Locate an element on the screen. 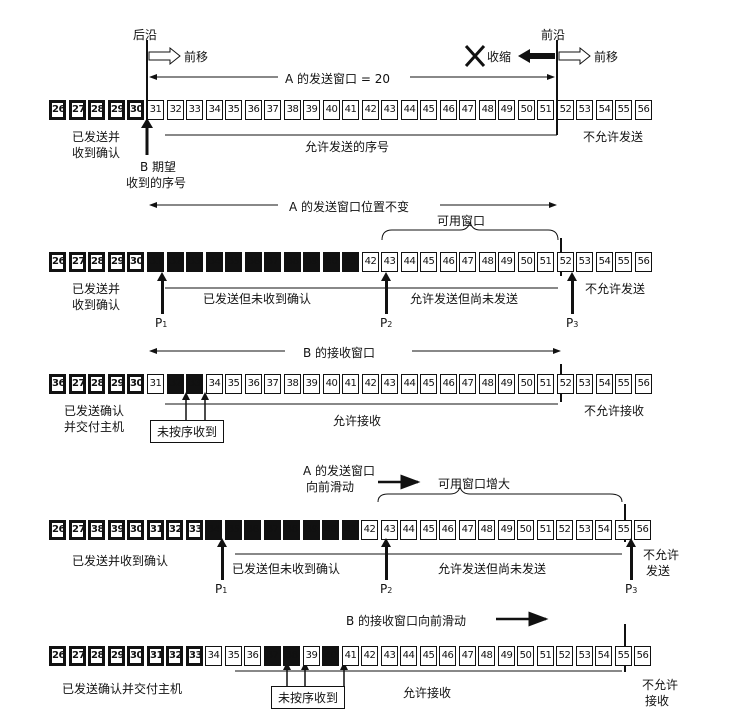 The height and width of the screenshot is (721, 739). not-allow-recv-label-3: 不允许接收 is located at coordinates (614, 411).